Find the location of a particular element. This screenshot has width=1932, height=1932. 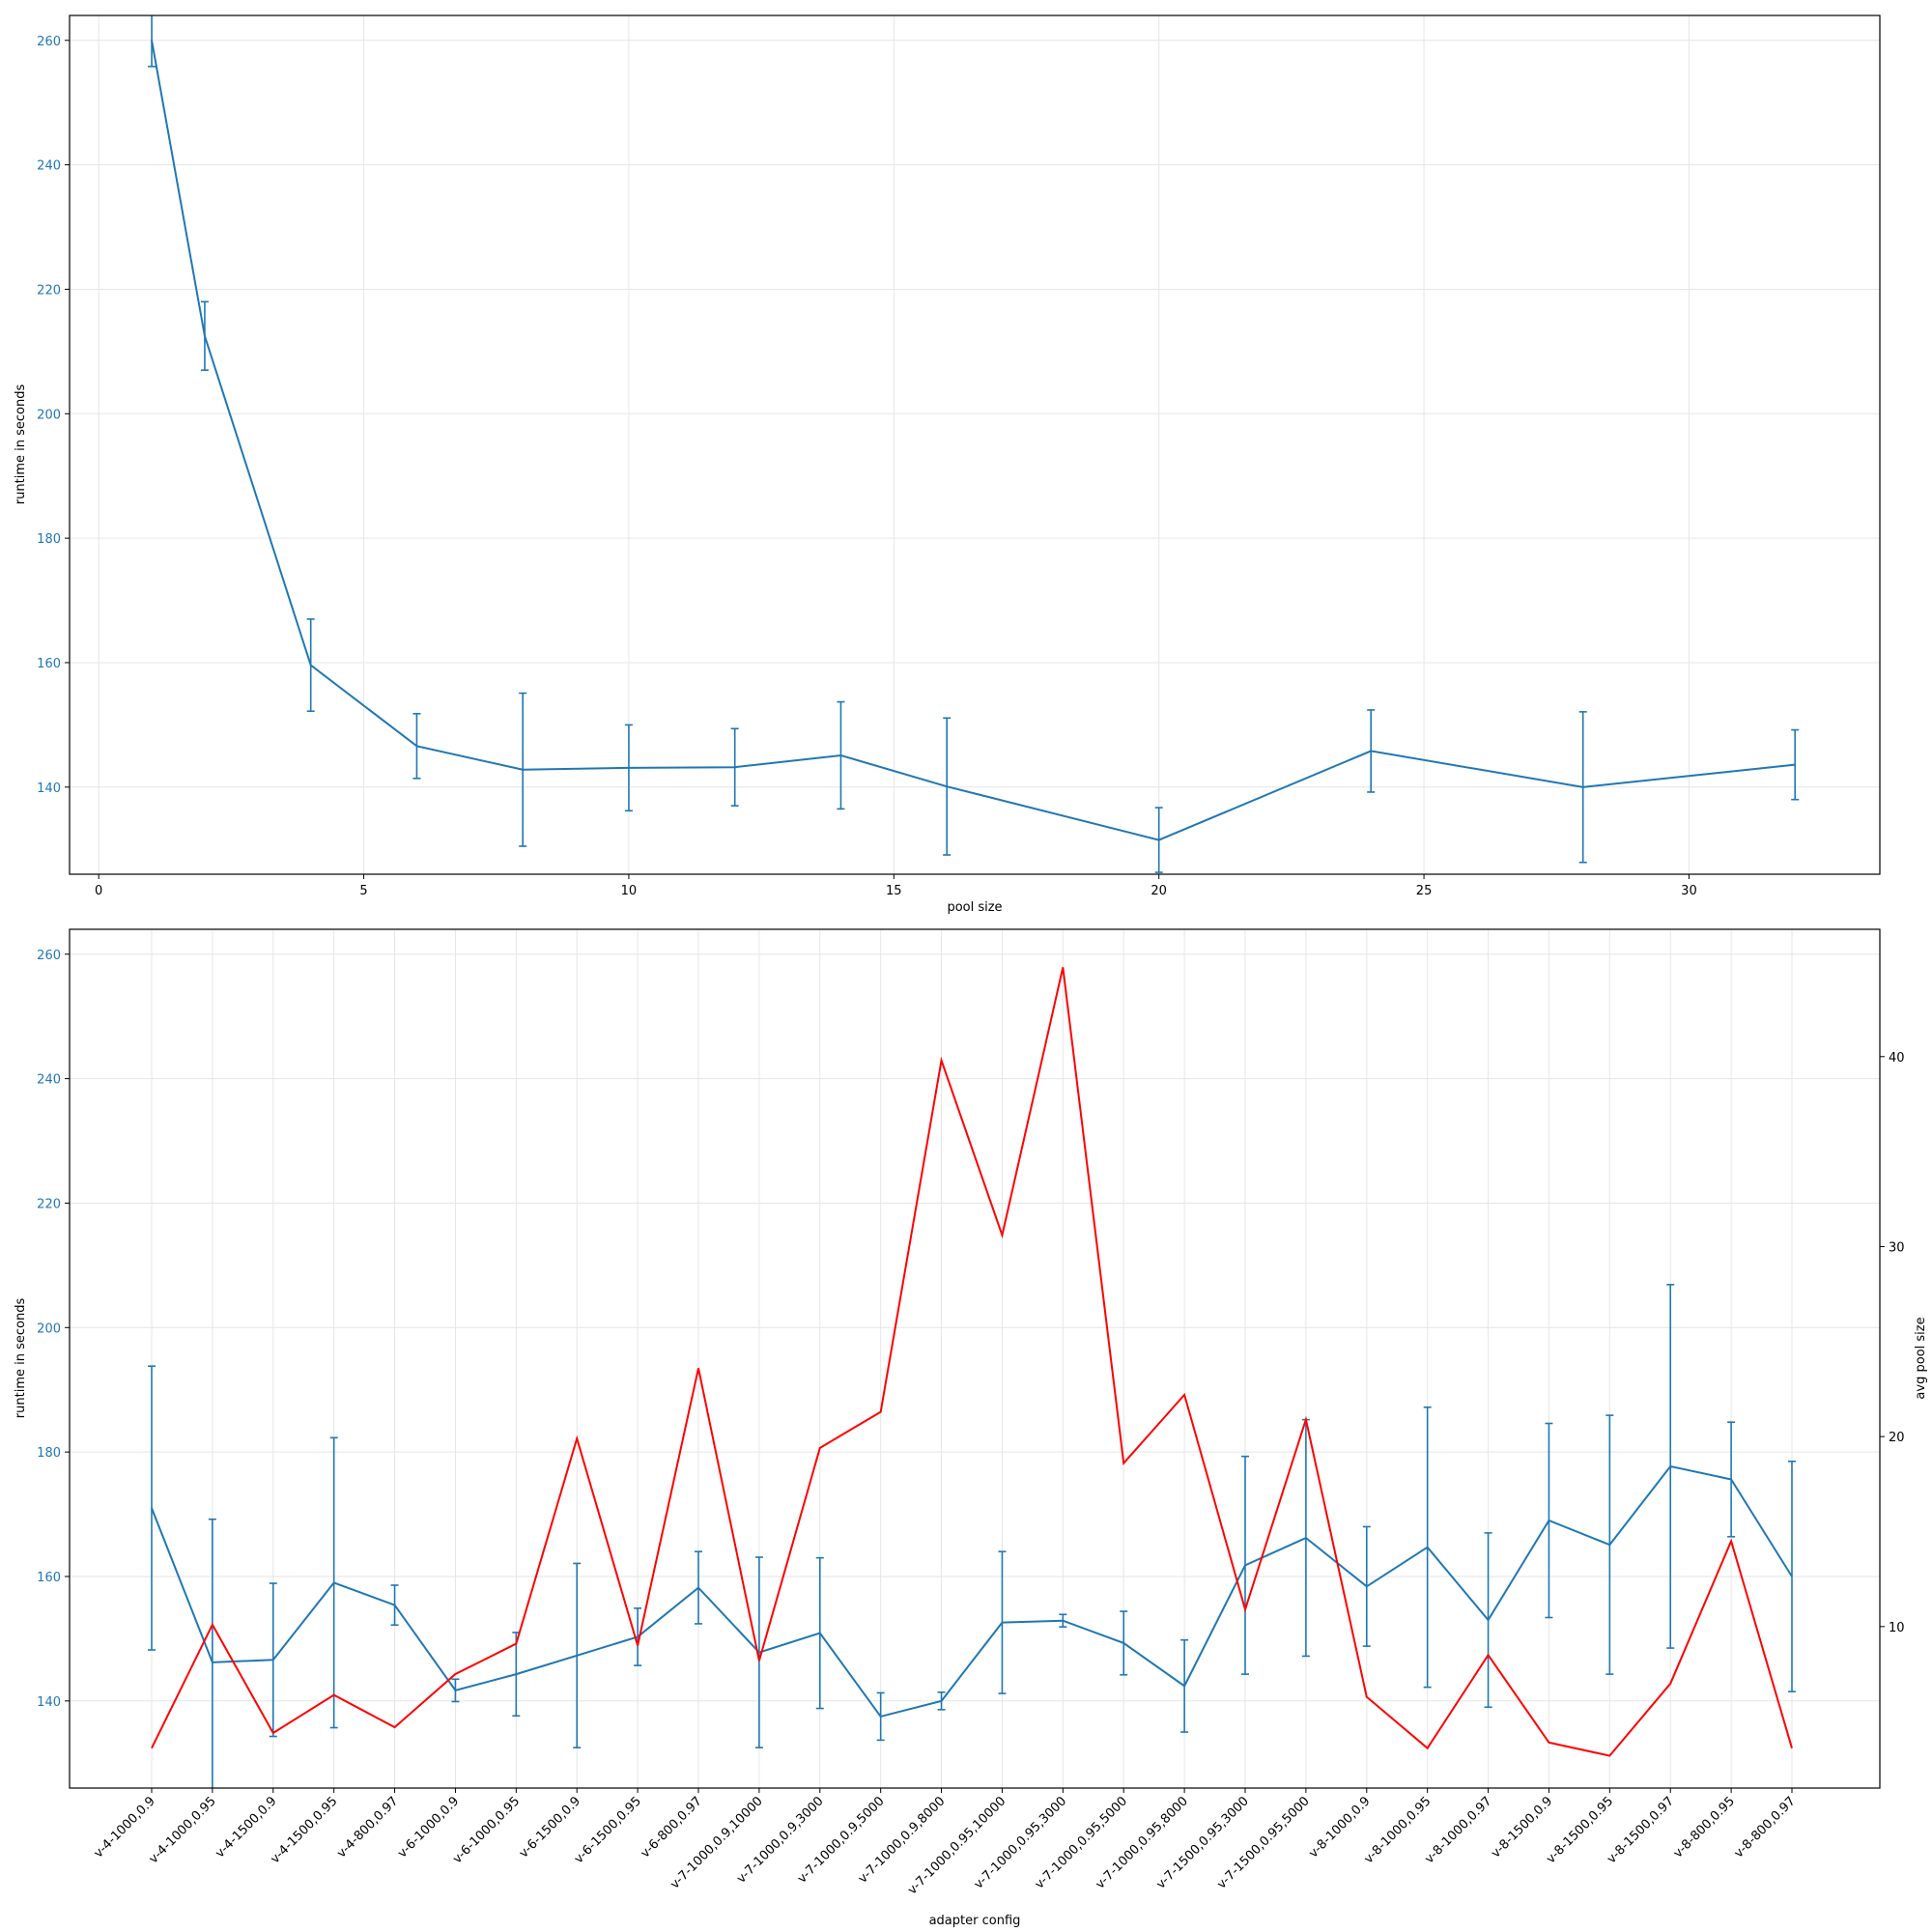

top-y-tick-label: 240 is located at coordinates (49, 166).